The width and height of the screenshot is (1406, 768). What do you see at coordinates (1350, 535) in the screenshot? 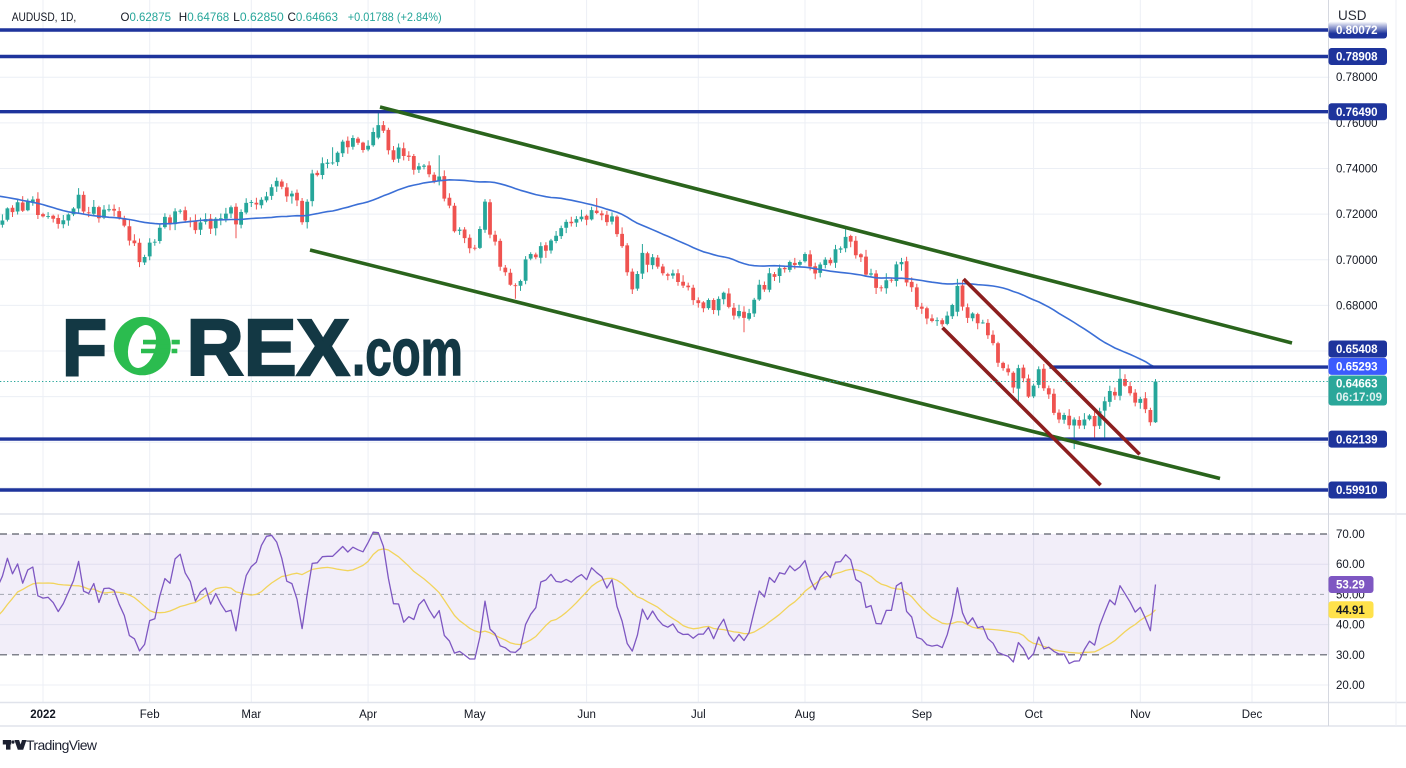
I see `svg-text: 70.00` at bounding box center [1350, 535].